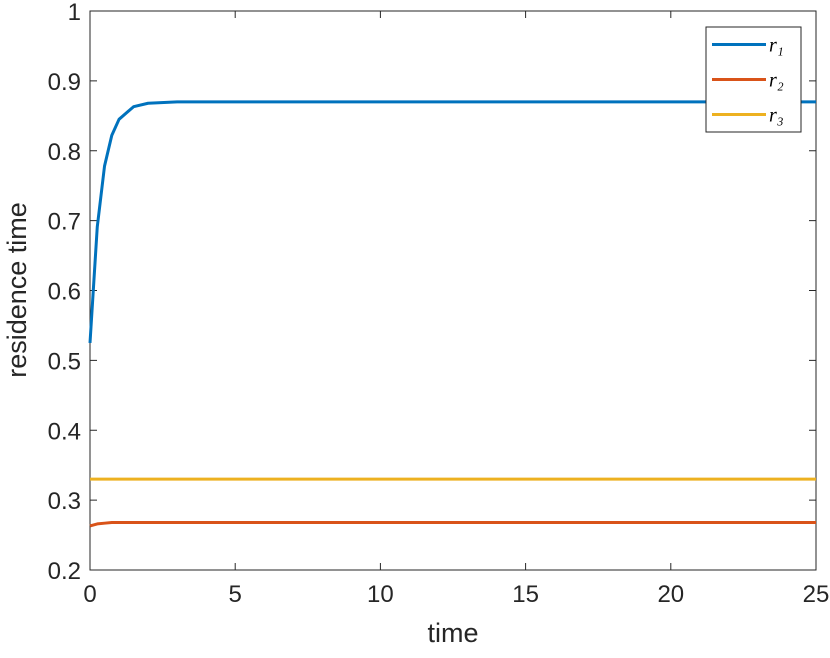 The image size is (830, 658). What do you see at coordinates (89, 594) in the screenshot?
I see `x-tick-label: 0` at bounding box center [89, 594].